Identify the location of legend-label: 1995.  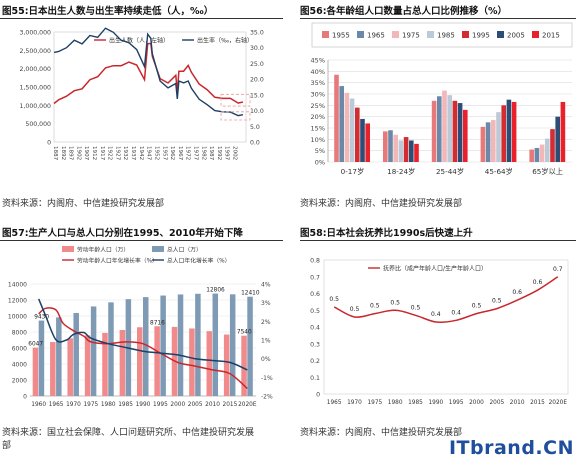
(481, 36).